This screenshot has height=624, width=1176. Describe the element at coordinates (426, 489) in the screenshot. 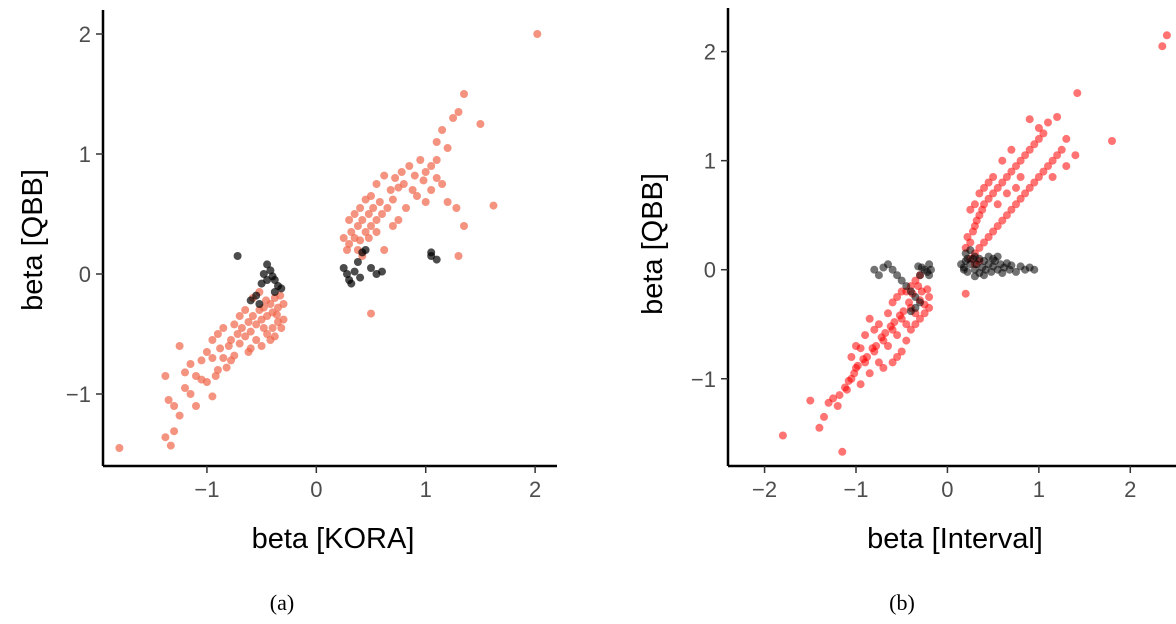

I see `panel-a-x-tick-label: 1` at that location.